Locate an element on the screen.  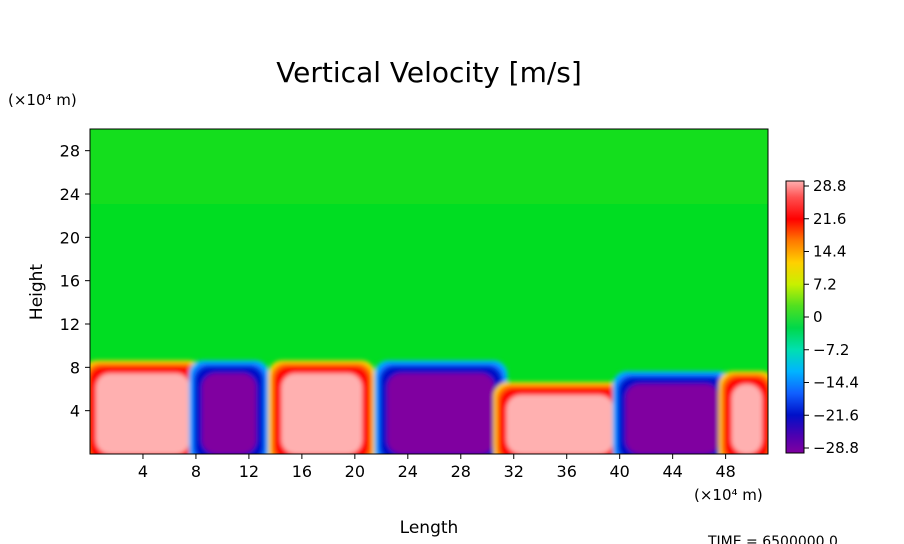
colorbar-tick-label: 28.8 is located at coordinates (829, 186).